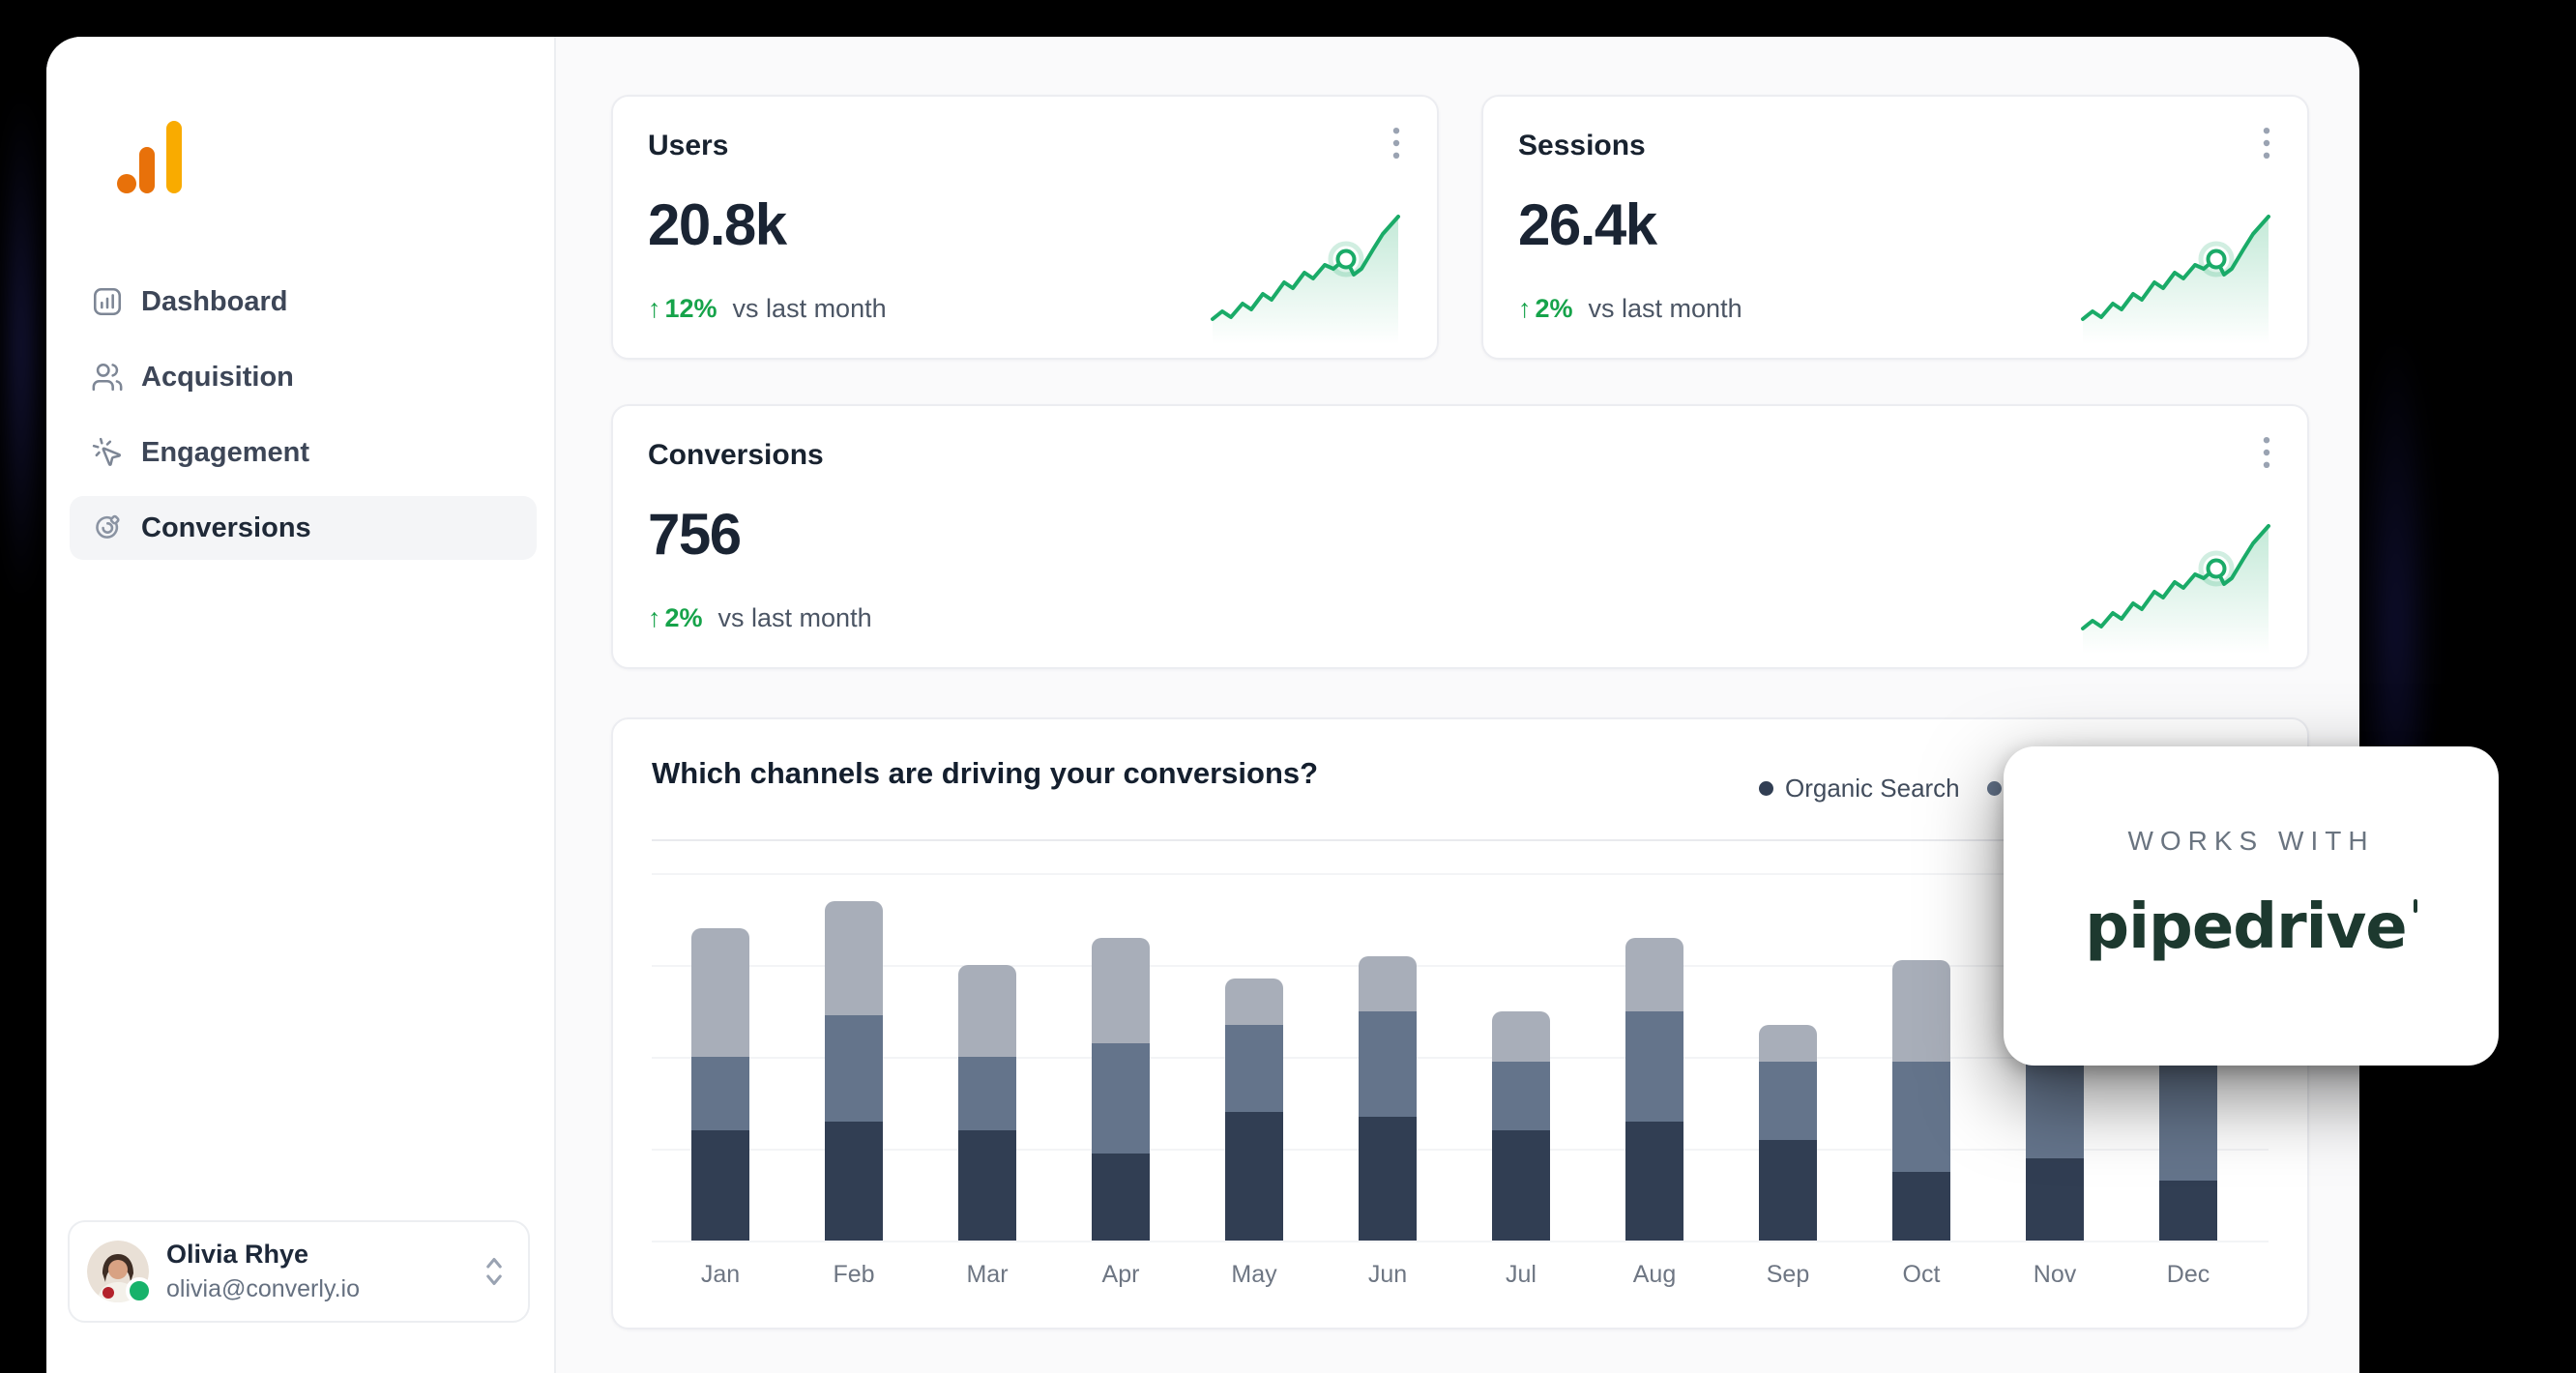  Describe the element at coordinates (237, 1255) in the screenshot. I see `user-name: Olivia Rhye` at that location.